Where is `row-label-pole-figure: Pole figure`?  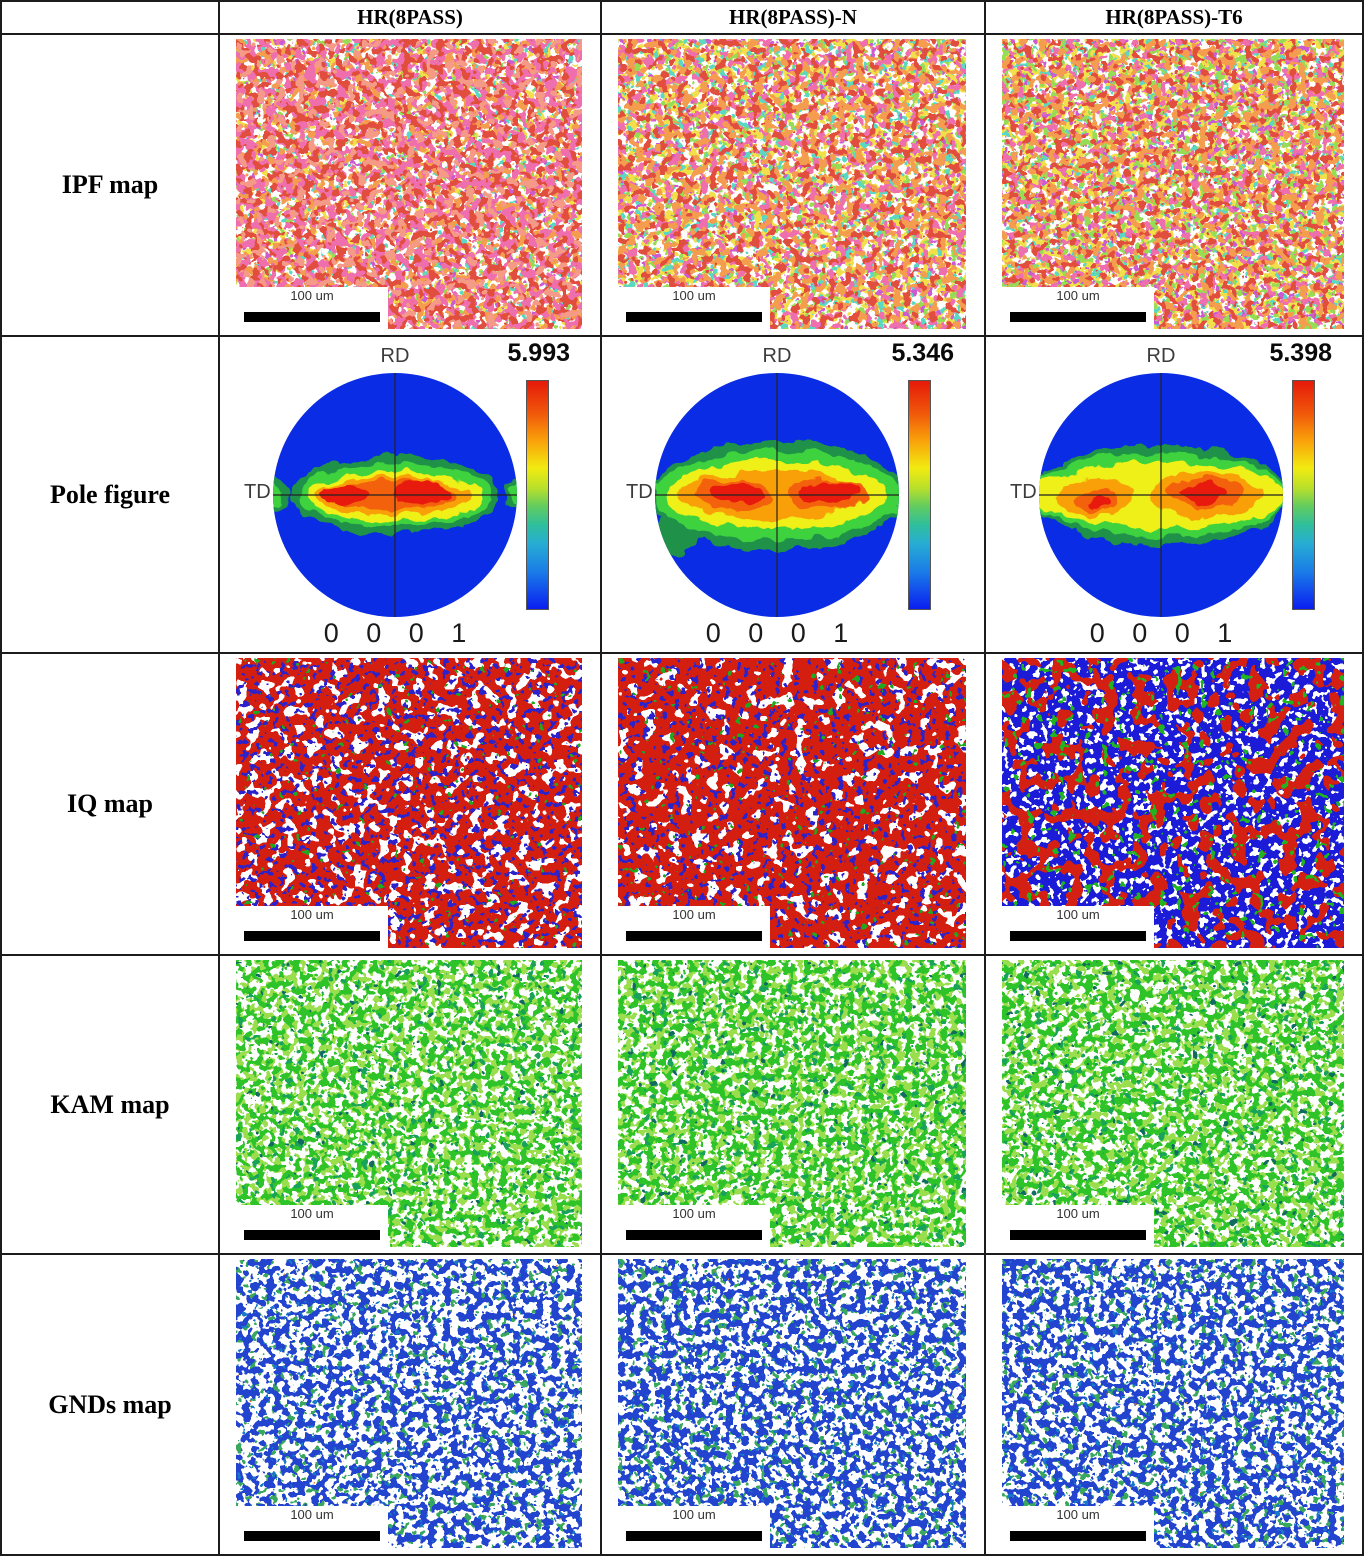 row-label-pole-figure: Pole figure is located at coordinates (110, 494).